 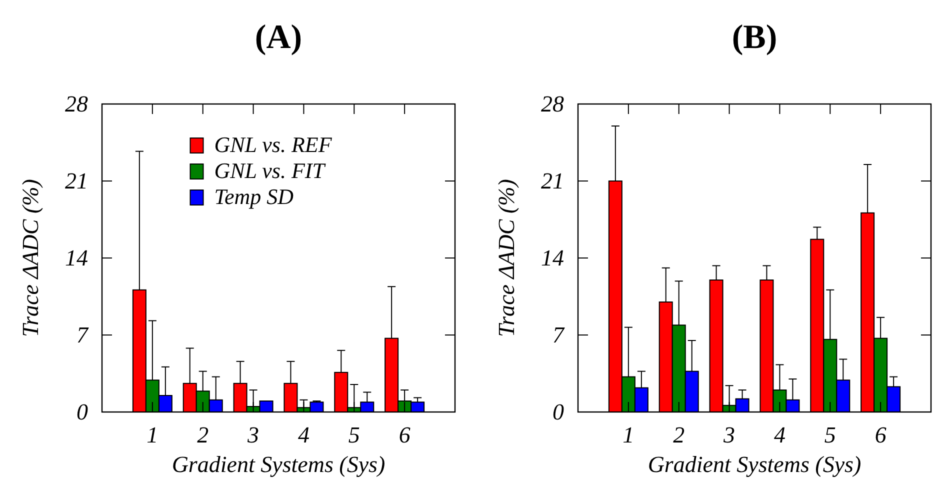 What do you see at coordinates (254, 196) in the screenshot?
I see `legend-label: Temp SD` at bounding box center [254, 196].